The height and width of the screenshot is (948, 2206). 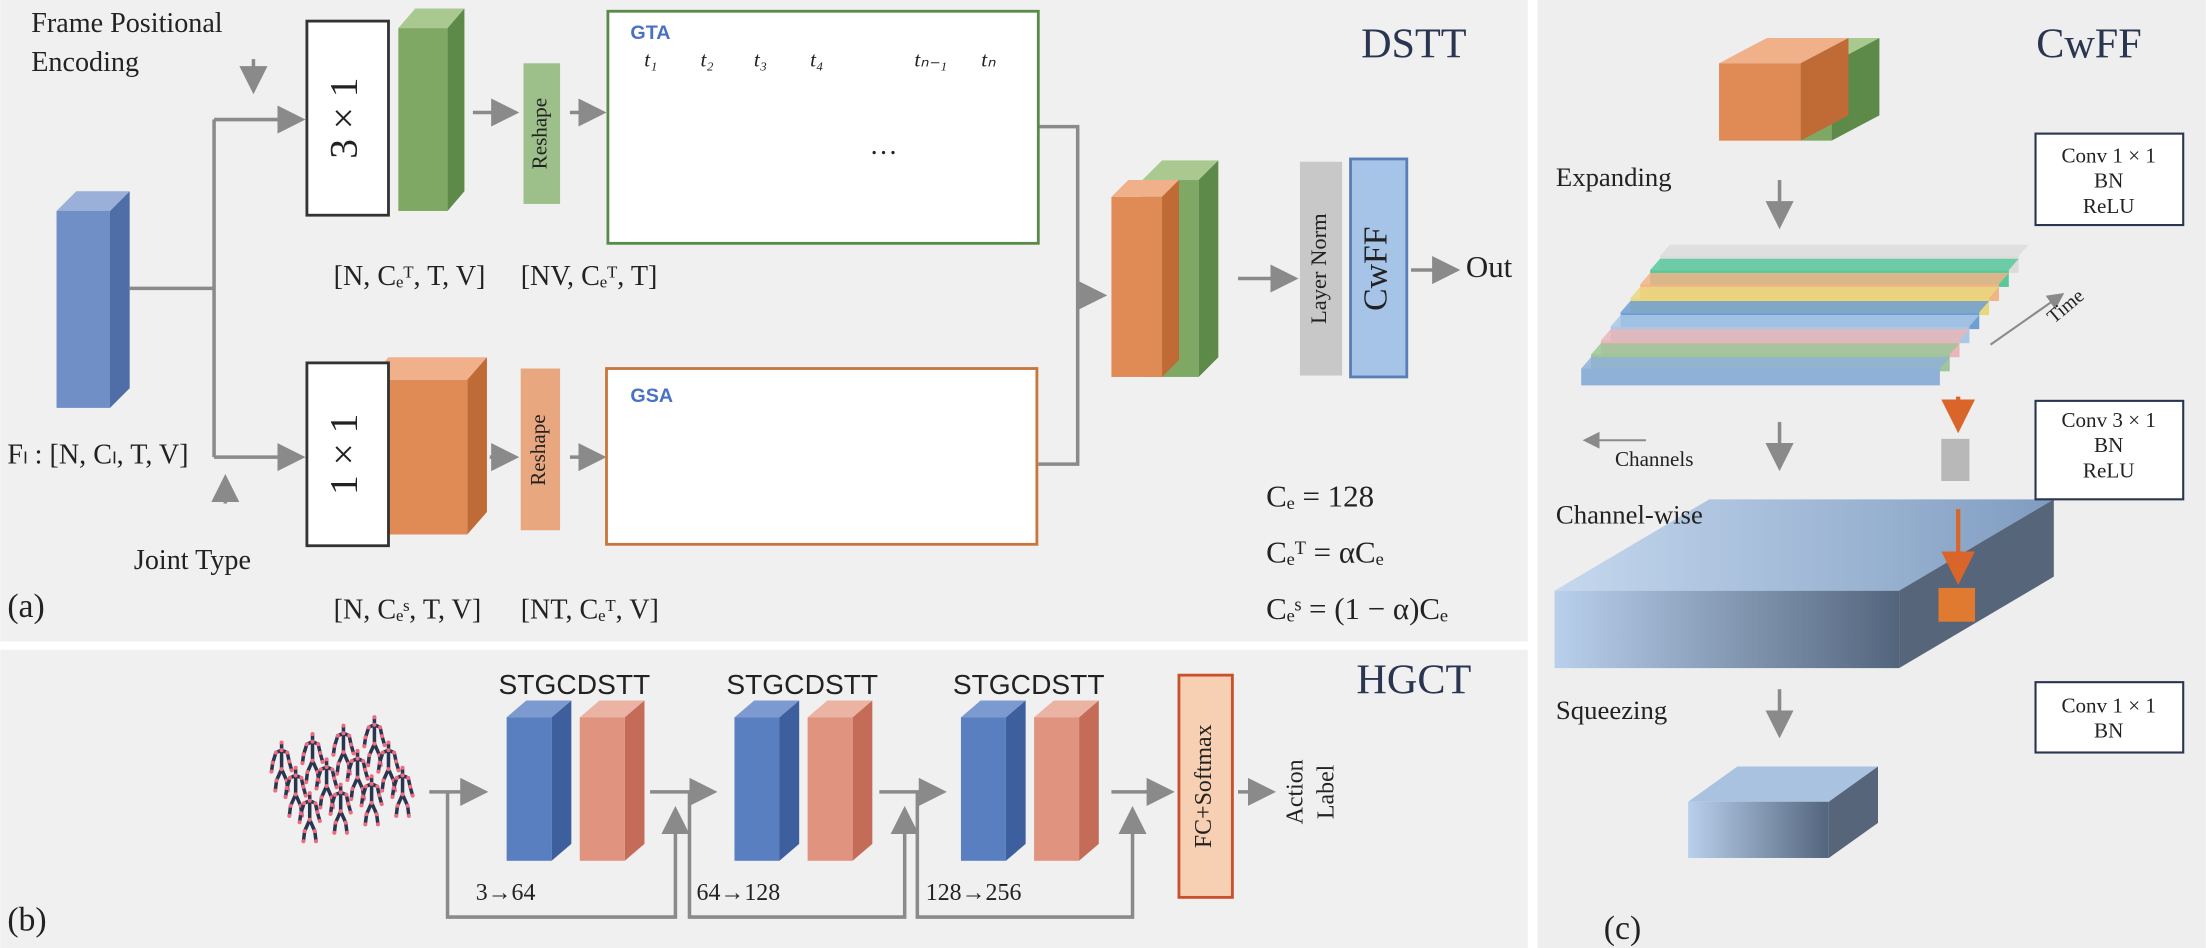 I want to click on channel-label: 128→256, so click(x=974, y=893).